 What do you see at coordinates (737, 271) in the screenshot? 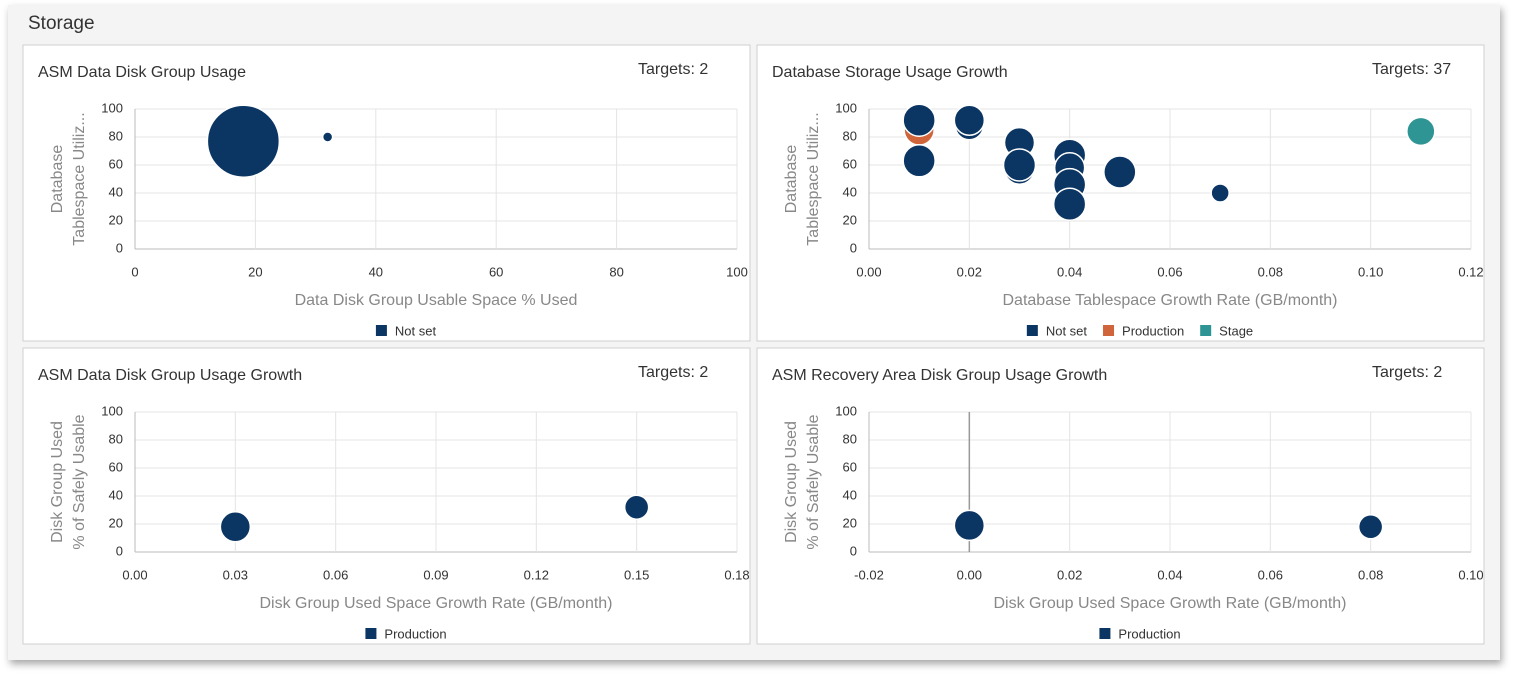
I see `x-tick-label: 100` at bounding box center [737, 271].